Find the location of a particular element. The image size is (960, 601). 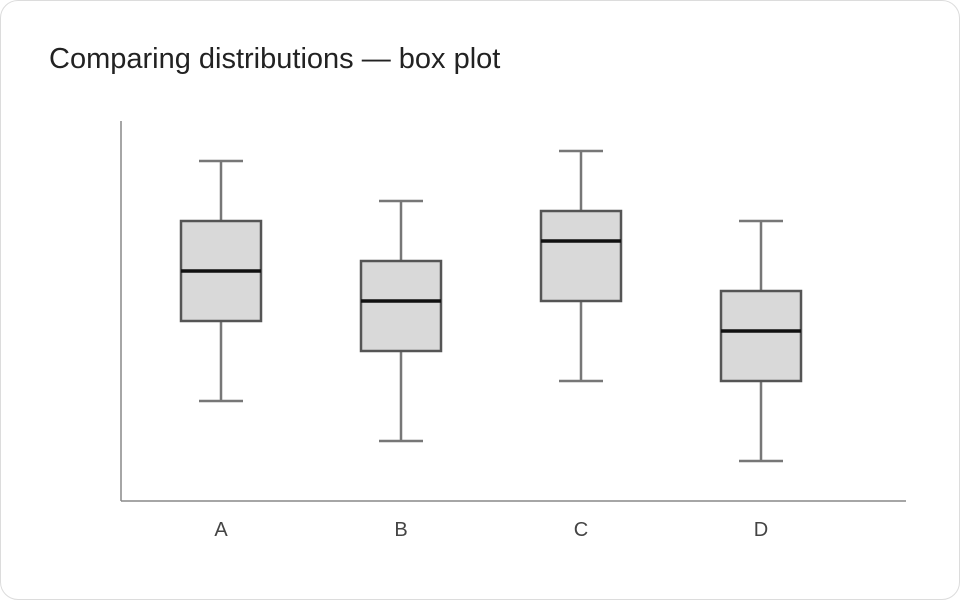

category-label-a: A is located at coordinates (221, 530).